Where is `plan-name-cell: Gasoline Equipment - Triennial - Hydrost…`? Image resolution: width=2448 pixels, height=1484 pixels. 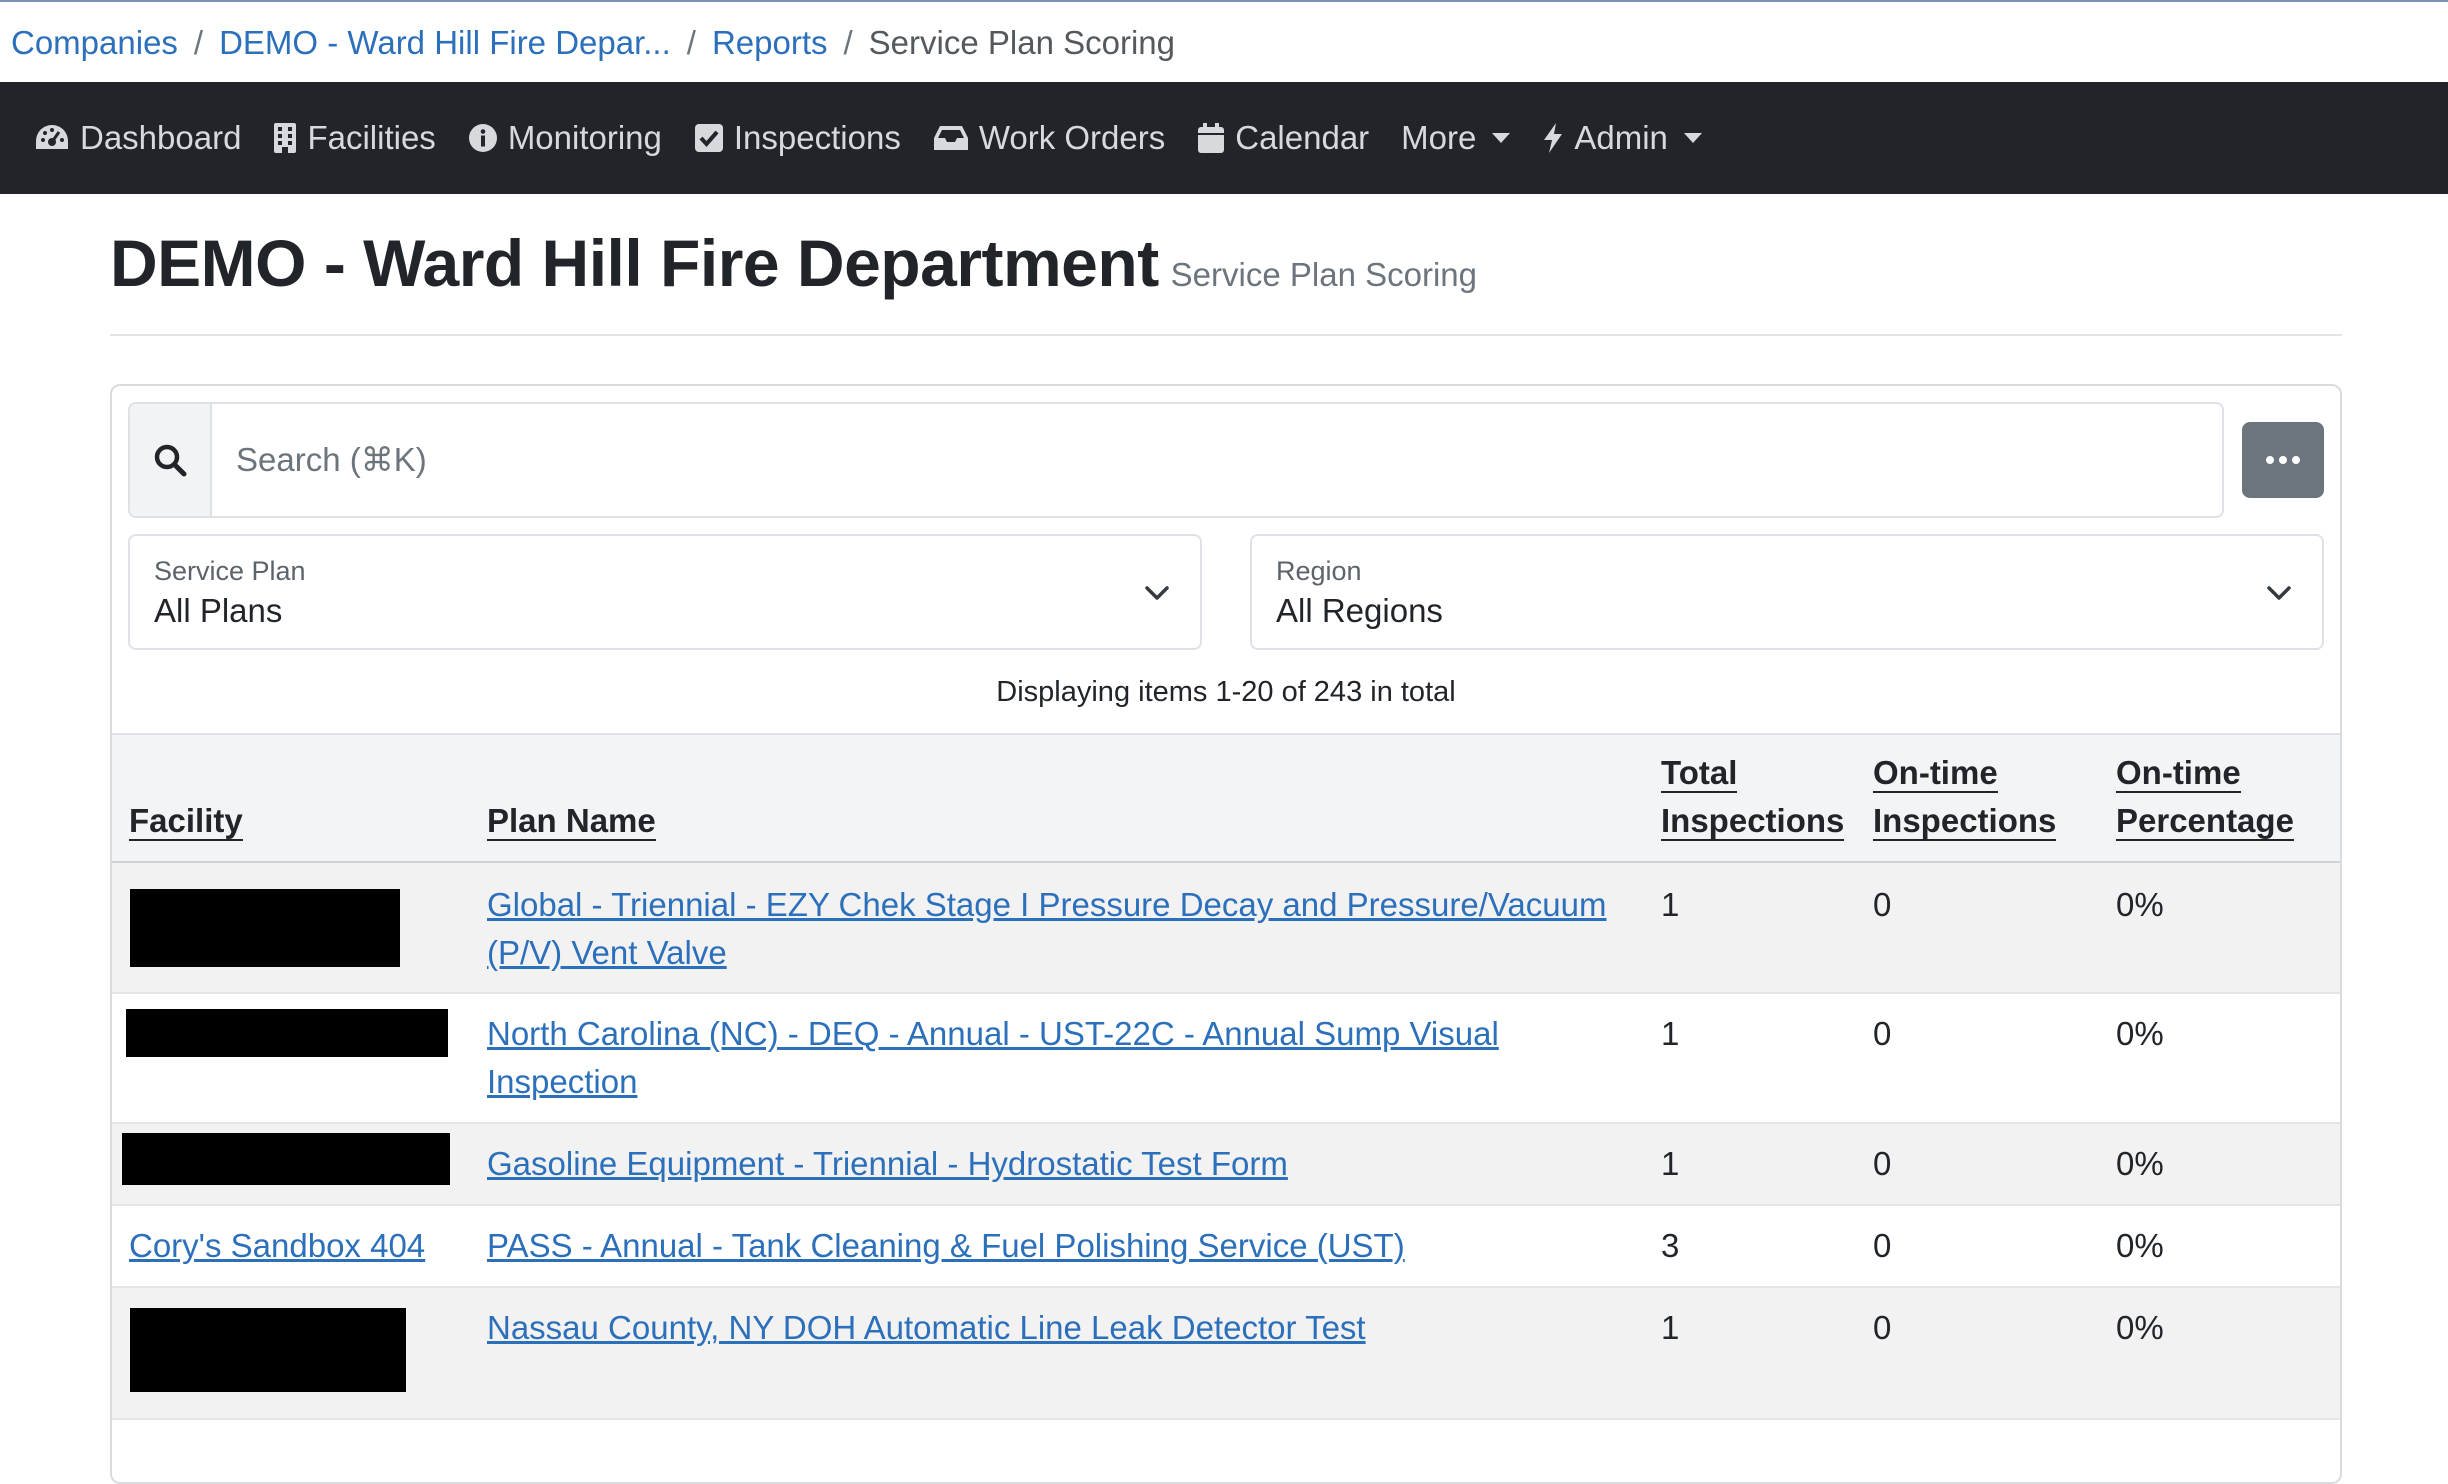 plan-name-cell: Gasoline Equipment - Triennial - Hydrost… is located at coordinates (887, 1164).